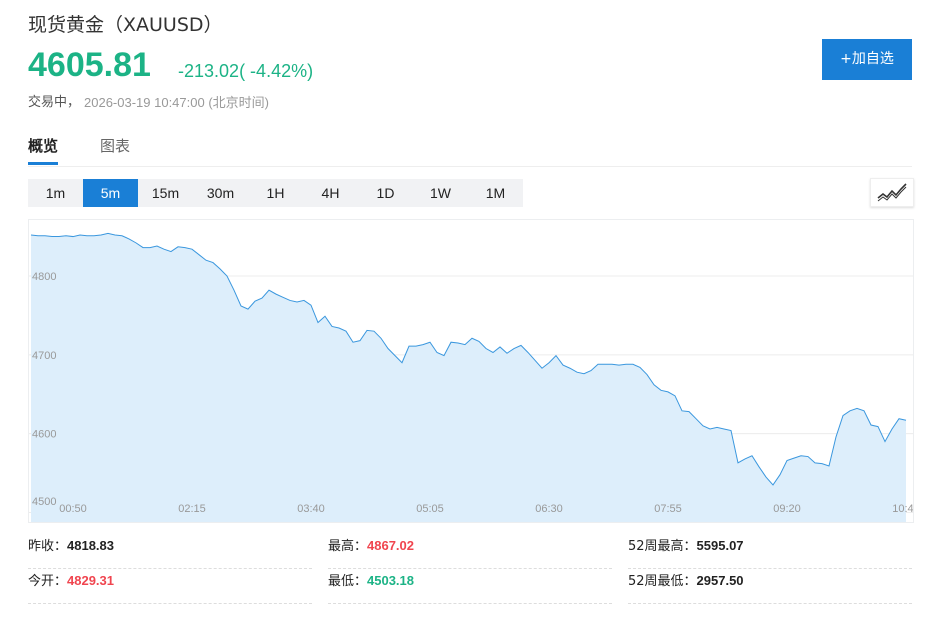 This screenshot has height=618, width=935. What do you see at coordinates (470, 551) in the screenshot?
I see `stat-item: 最高：4867.02` at bounding box center [470, 551].